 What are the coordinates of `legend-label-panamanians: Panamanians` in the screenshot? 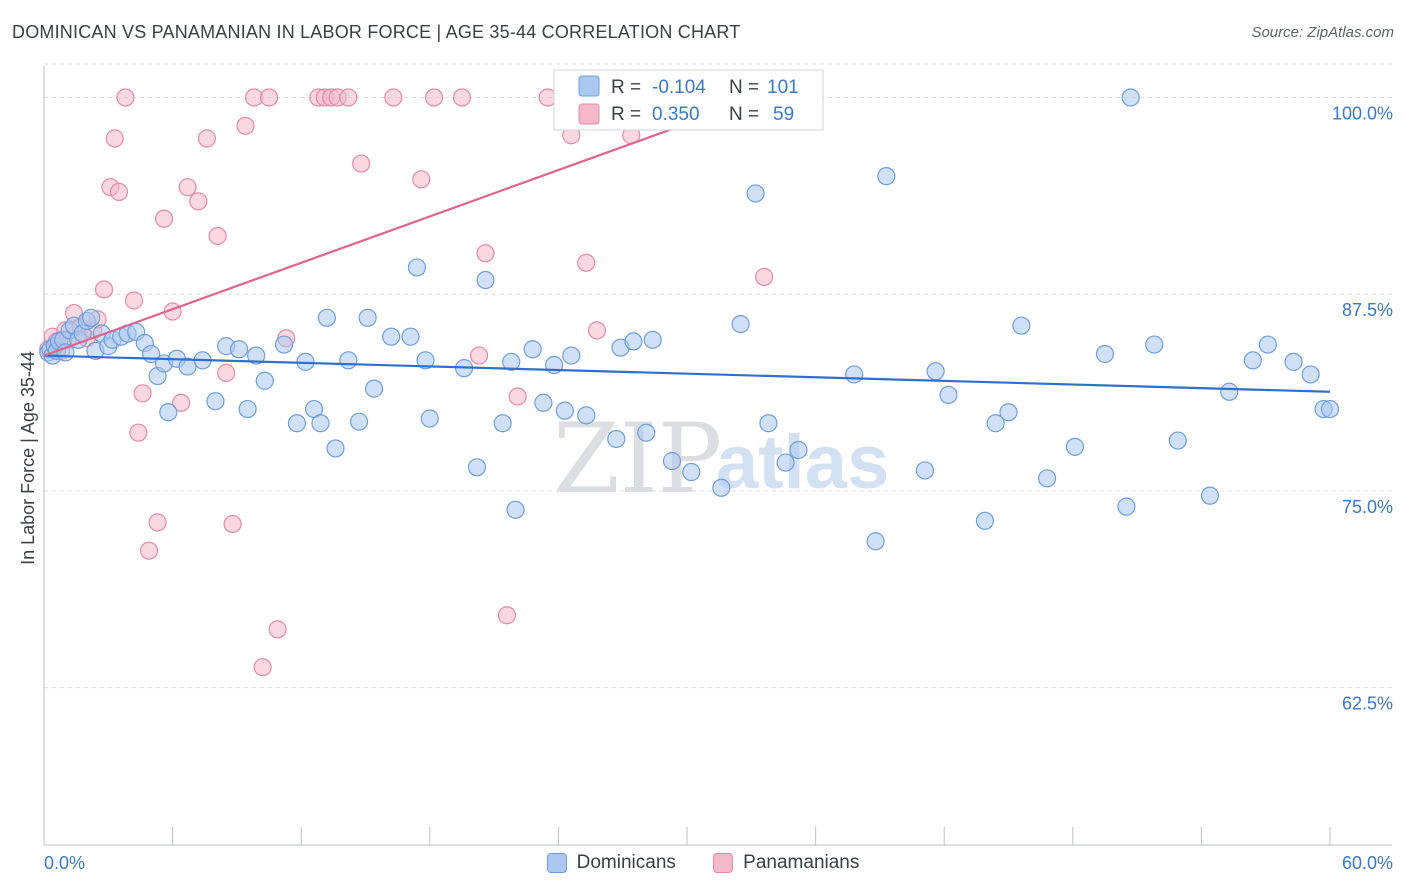 It's located at (801, 862).